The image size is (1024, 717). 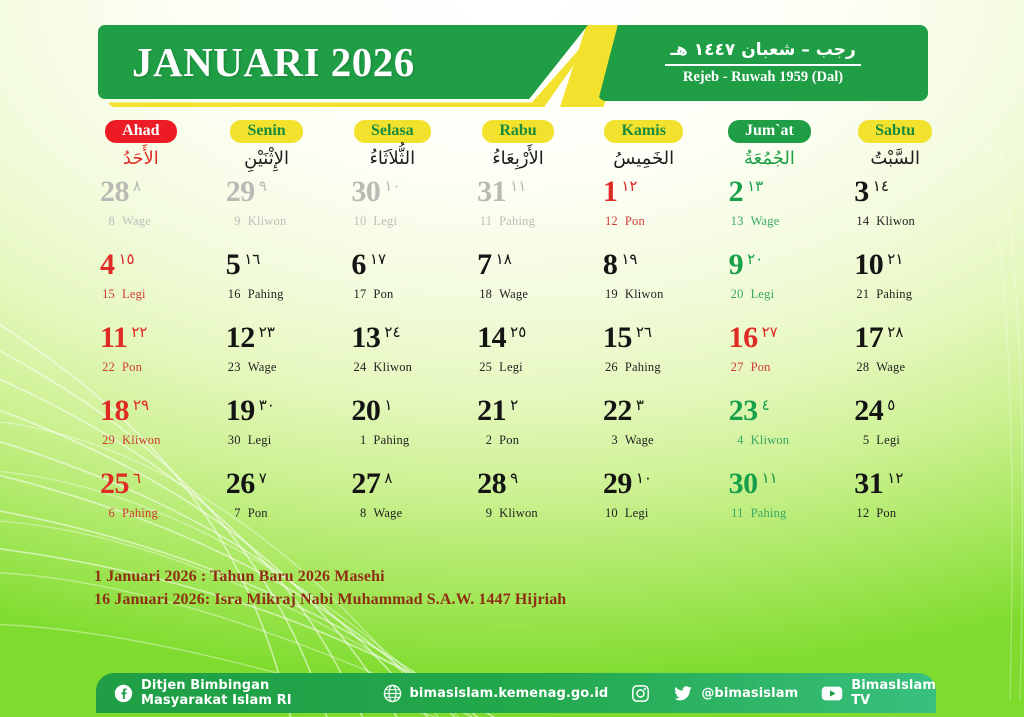 I want to click on globe-icon, so click(x=392, y=693).